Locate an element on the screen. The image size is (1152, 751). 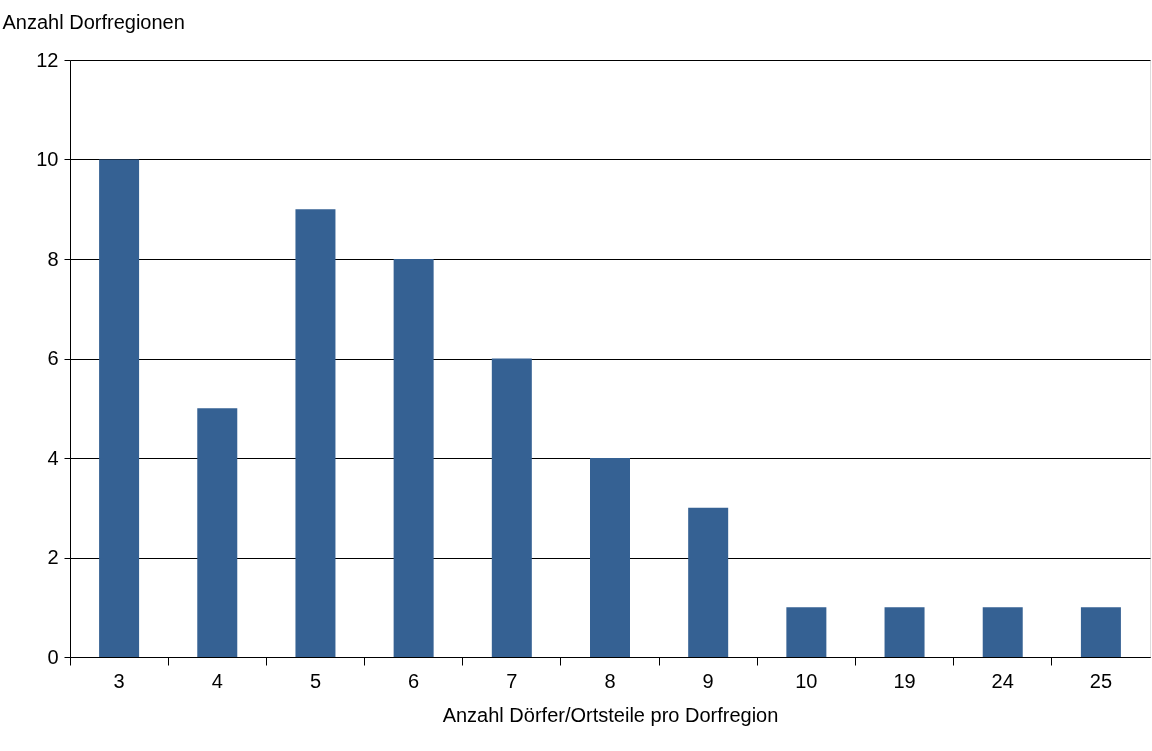
y-tick-label: 4 is located at coordinates (53, 457).